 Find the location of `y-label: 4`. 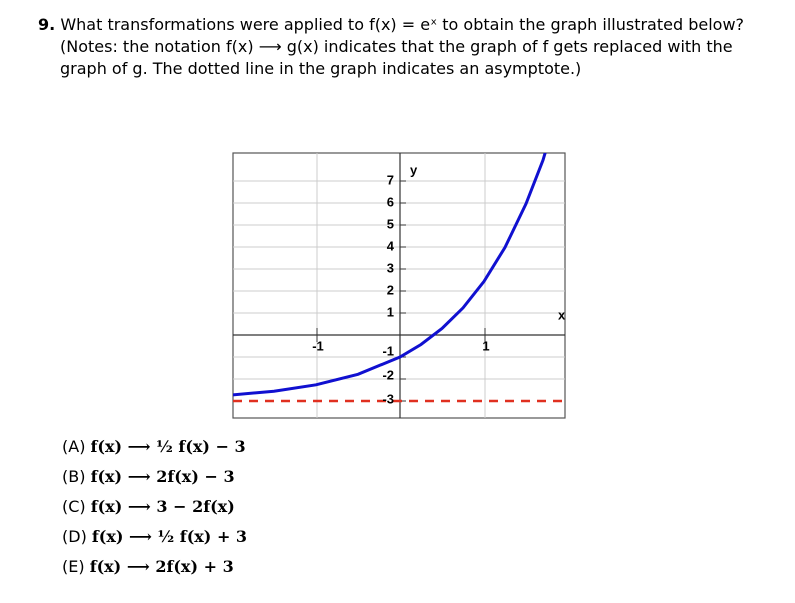

y-label: 4 is located at coordinates (391, 245).